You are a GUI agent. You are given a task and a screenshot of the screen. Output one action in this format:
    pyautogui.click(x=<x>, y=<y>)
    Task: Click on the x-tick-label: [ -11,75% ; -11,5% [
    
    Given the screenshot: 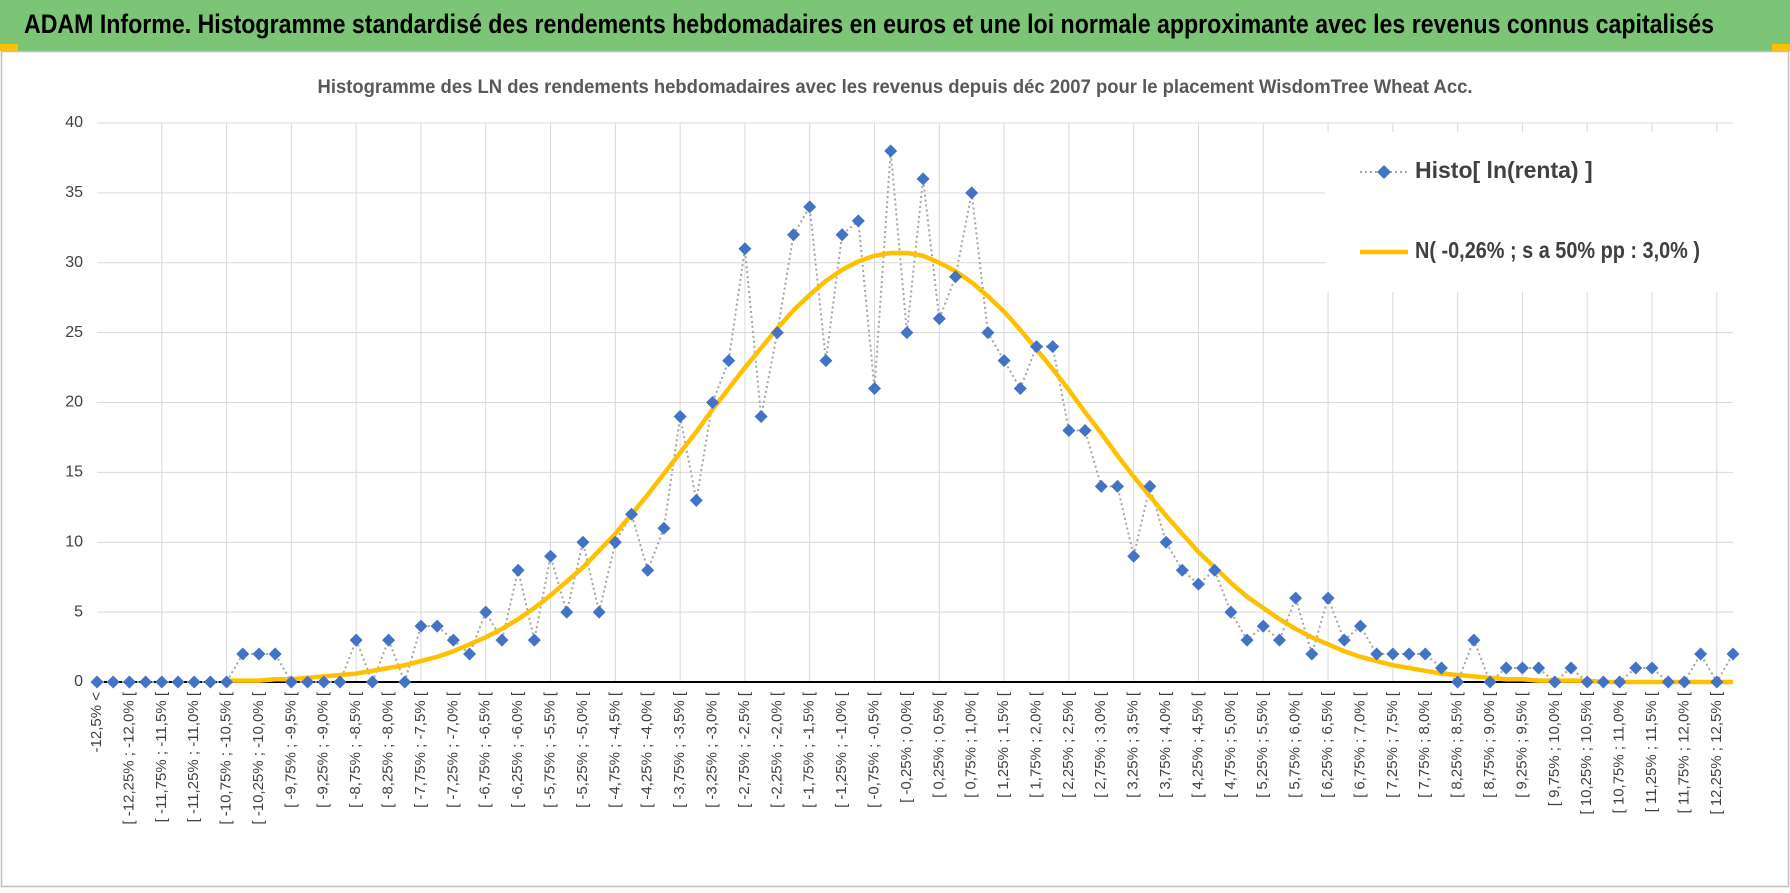 What is the action you would take?
    pyautogui.click(x=161, y=756)
    